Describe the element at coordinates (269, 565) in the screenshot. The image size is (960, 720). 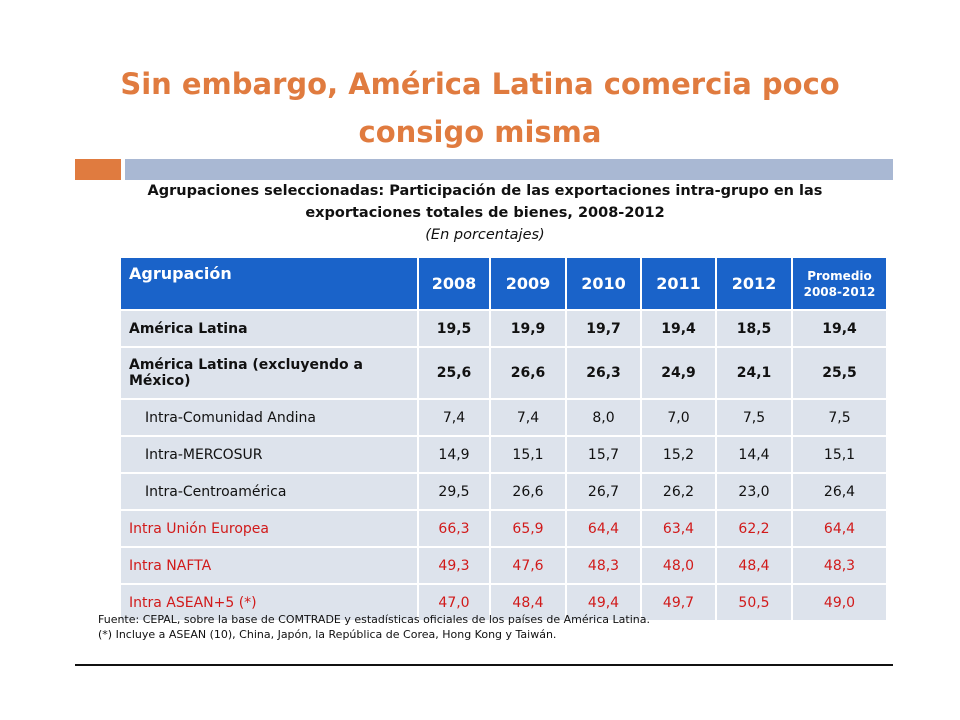
I see `row-label: Intra NAFTA` at that location.